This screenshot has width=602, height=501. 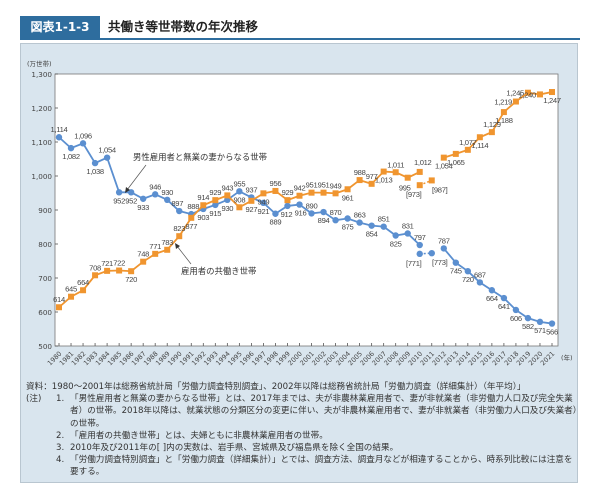 What do you see at coordinates (414, 194) in the screenshot?
I see `bracketed-label: [973]` at bounding box center [414, 194].